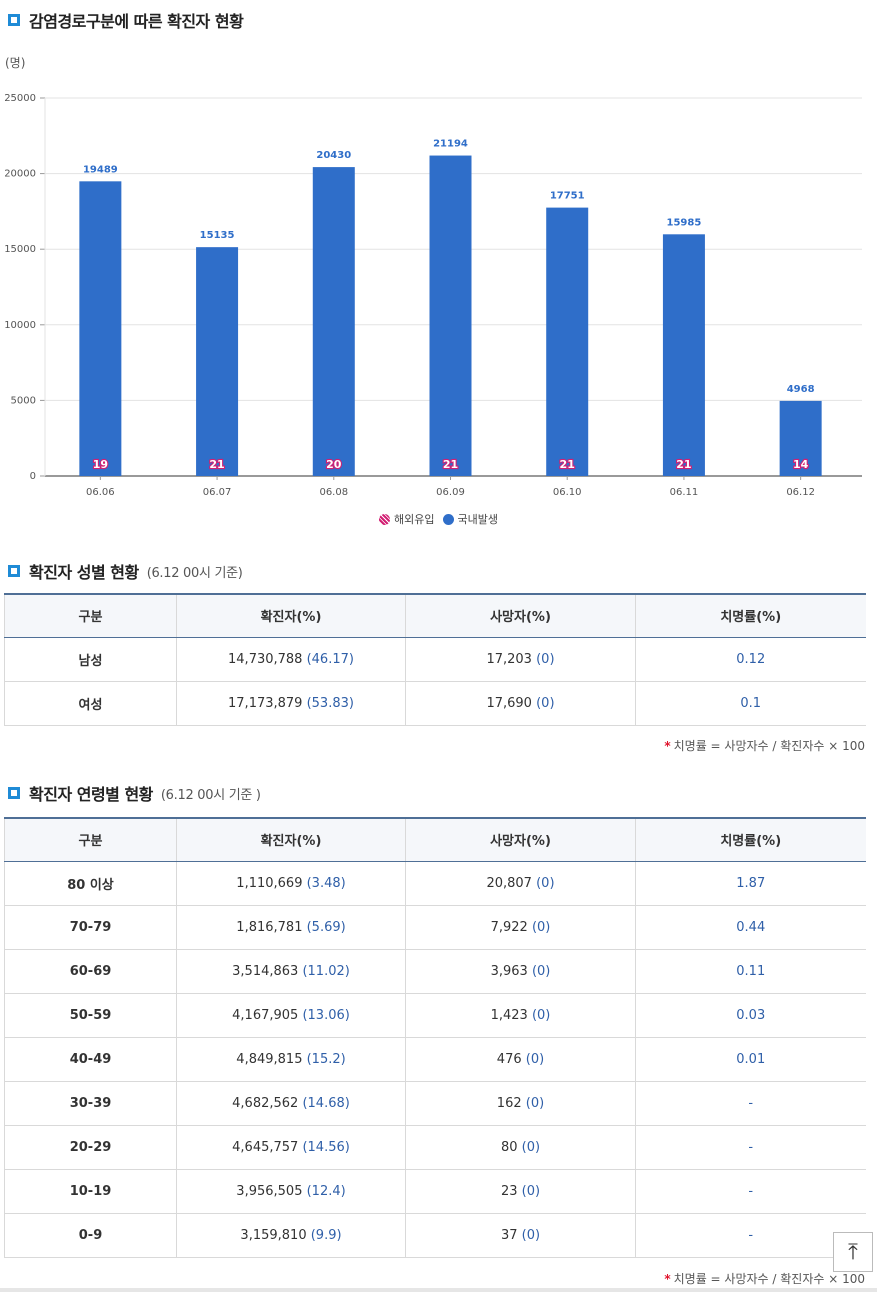  What do you see at coordinates (438, 519) in the screenshot?
I see `chart-legend: 해외유입 국내발생` at bounding box center [438, 519].